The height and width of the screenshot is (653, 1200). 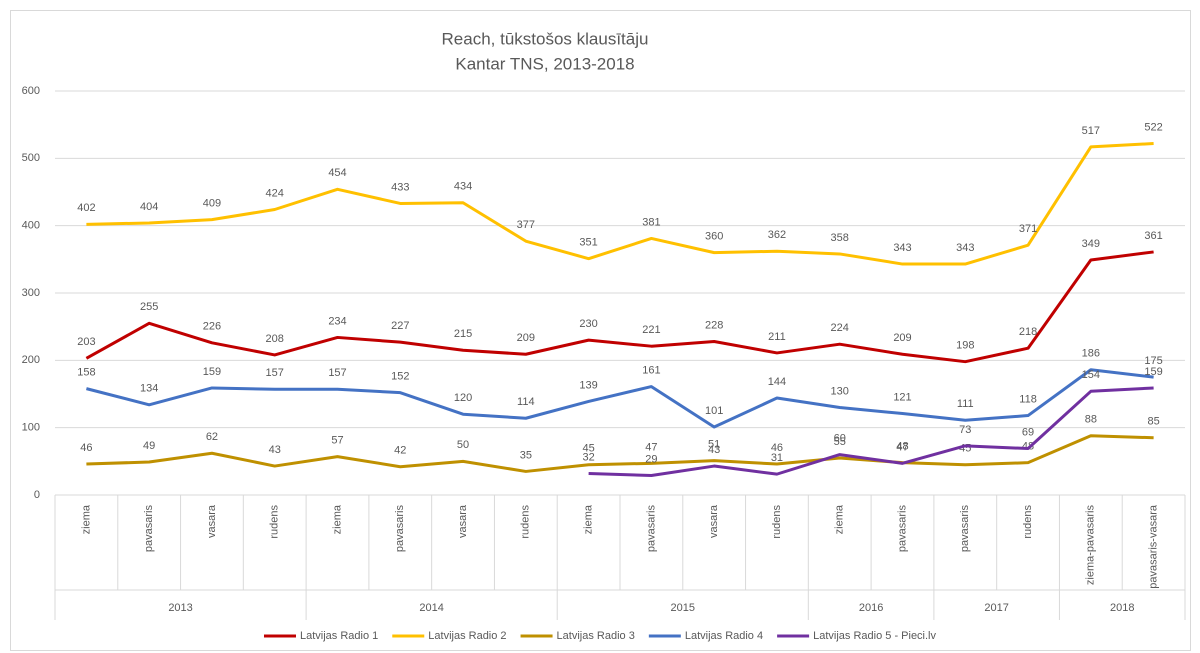 I want to click on data-label: 224, so click(x=840, y=328).